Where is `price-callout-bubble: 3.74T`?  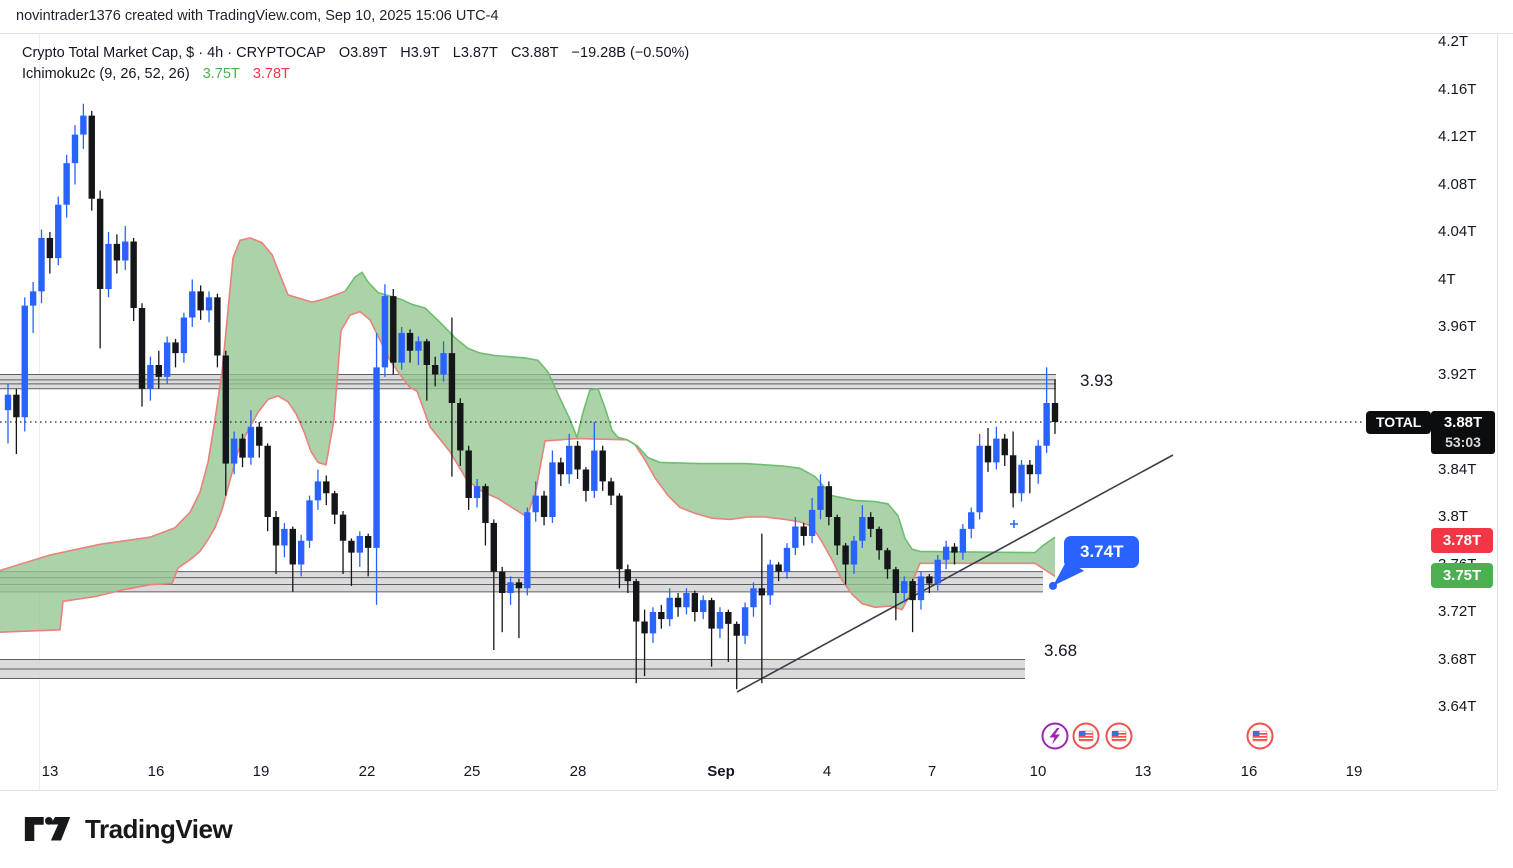 price-callout-bubble: 3.74T is located at coordinates (1102, 551).